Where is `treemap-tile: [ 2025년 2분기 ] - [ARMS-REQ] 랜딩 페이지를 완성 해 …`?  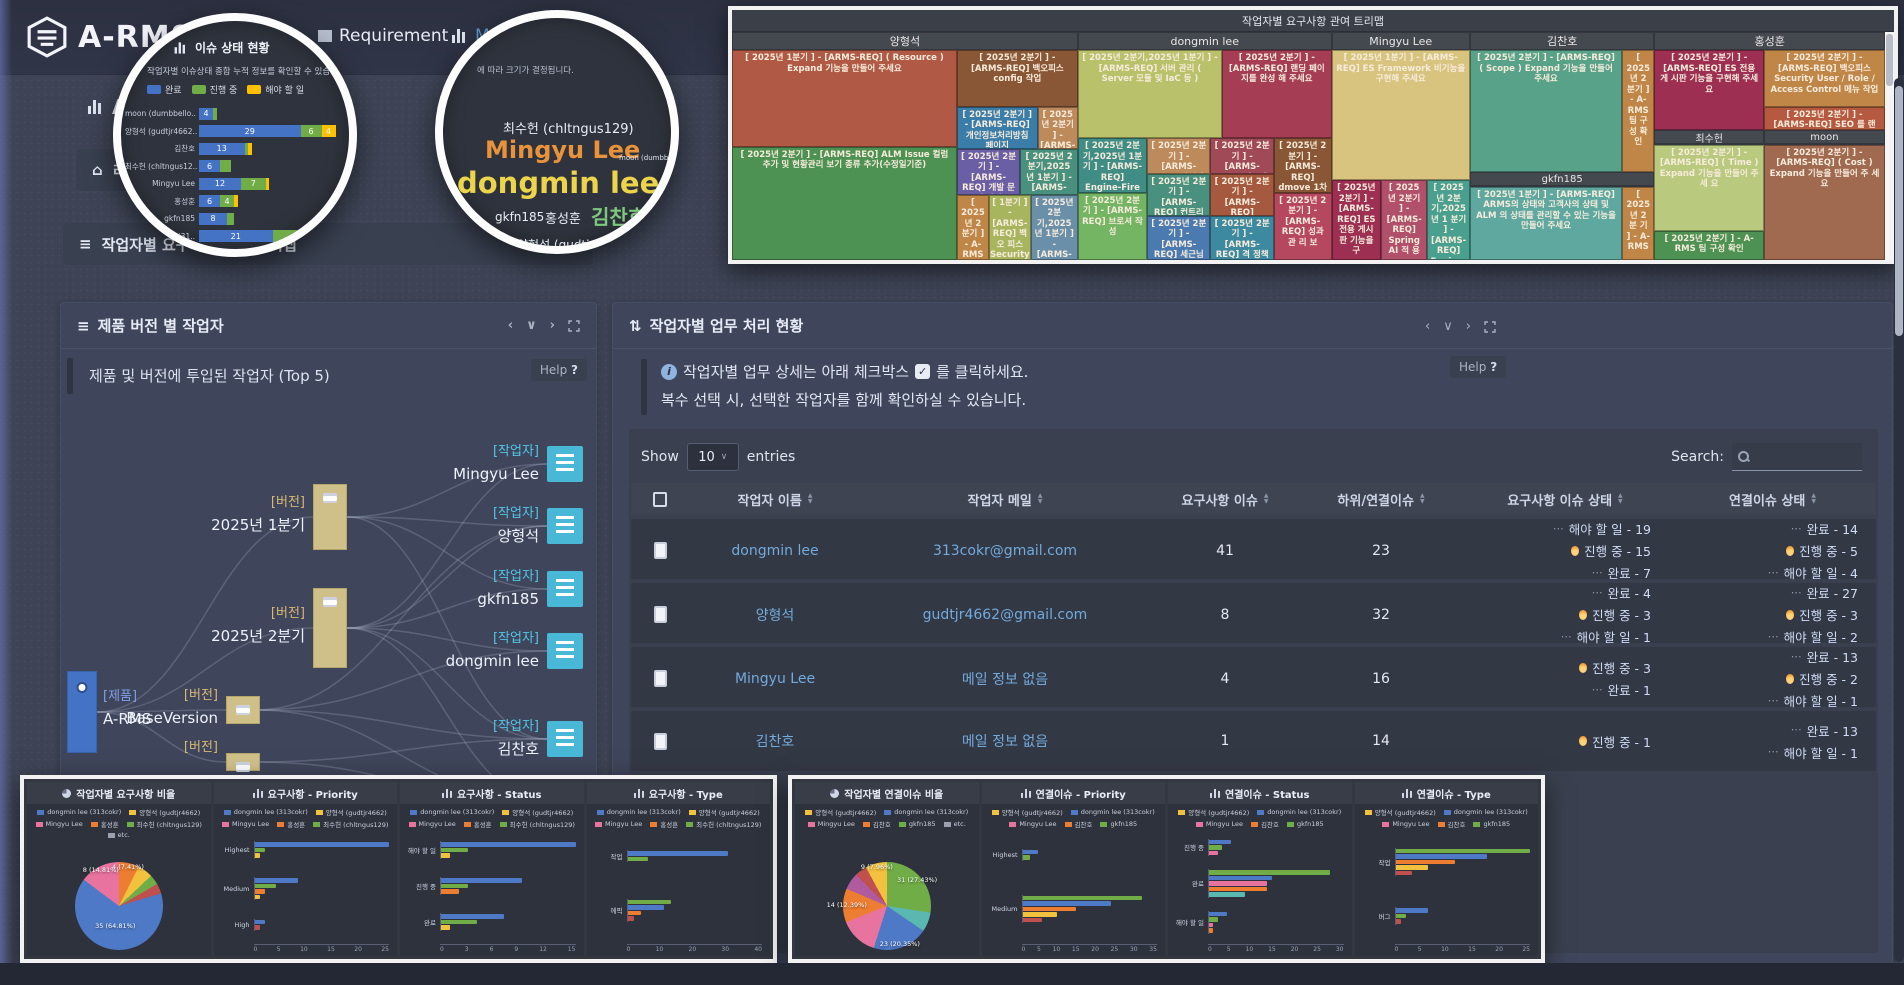 treemap-tile: [ 2025년 2분기 ] - [ARMS-REQ] 랜딩 페이지를 완성 해 … is located at coordinates (1277, 94).